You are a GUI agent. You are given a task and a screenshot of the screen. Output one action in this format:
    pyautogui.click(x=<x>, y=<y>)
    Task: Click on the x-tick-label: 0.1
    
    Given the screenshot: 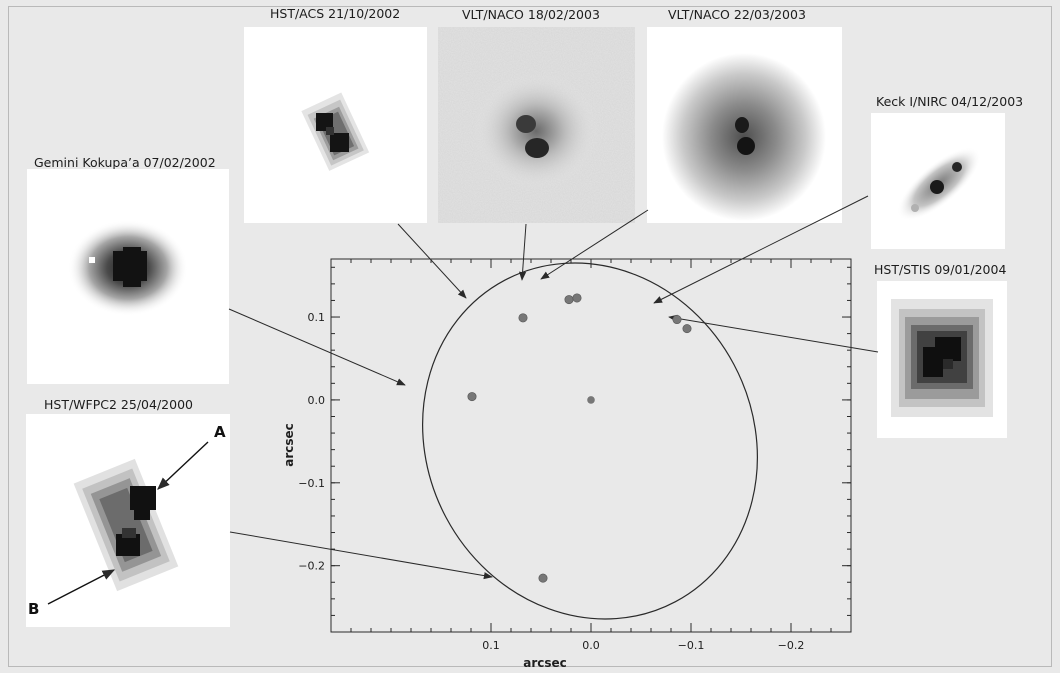 What is the action you would take?
    pyautogui.click(x=491, y=645)
    